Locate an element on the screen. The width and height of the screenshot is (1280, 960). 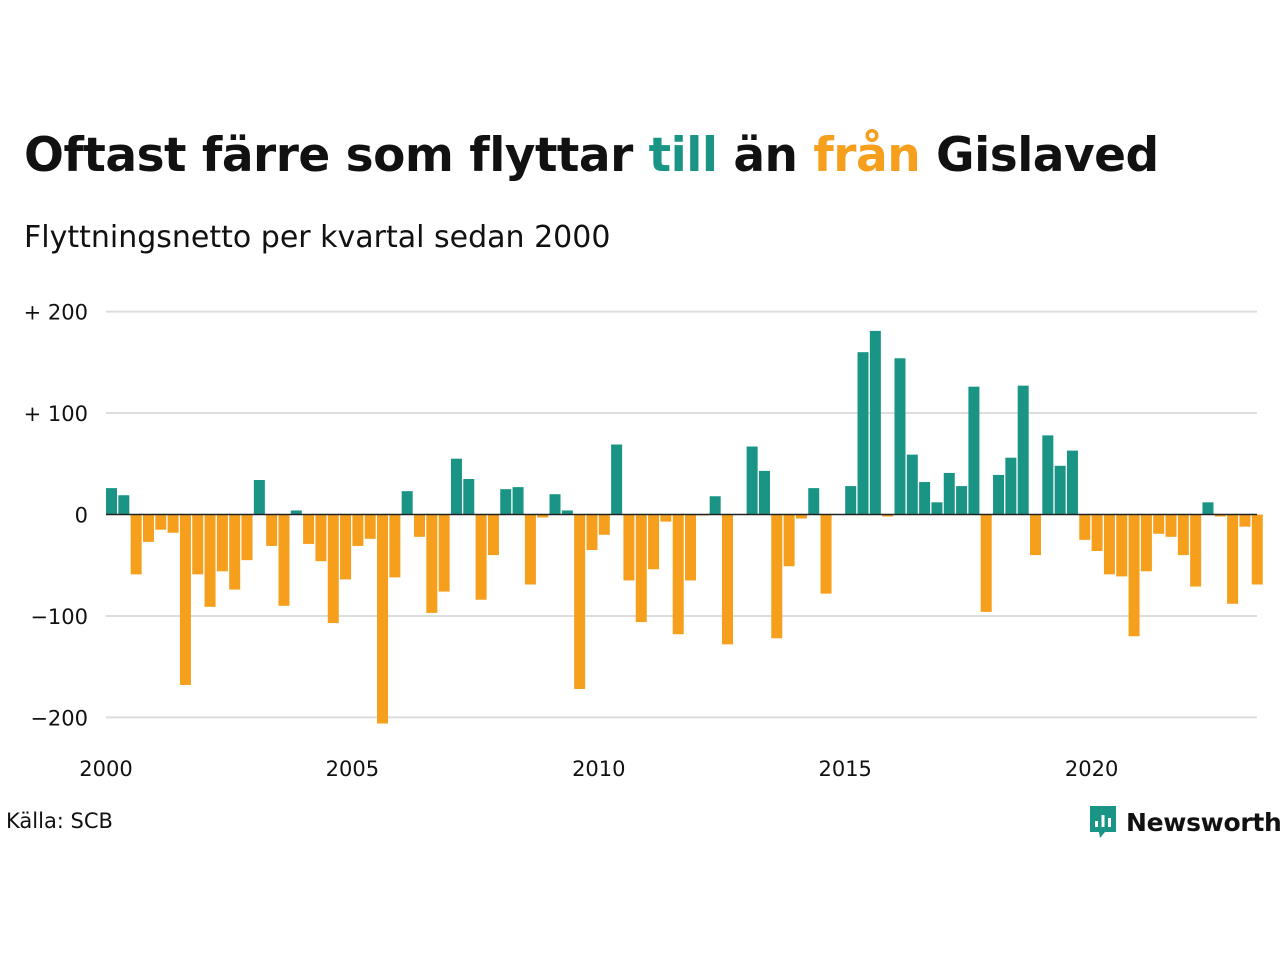
title-highlight-fran: från is located at coordinates (867, 155).